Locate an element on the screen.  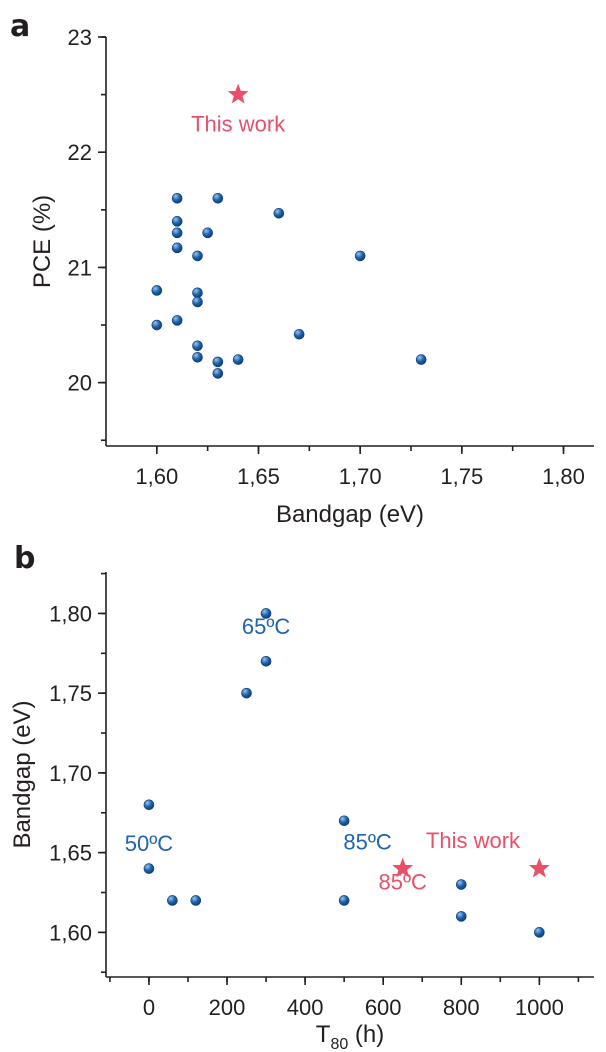
x-axis-title: Bandgap (eV) is located at coordinates (350, 514).